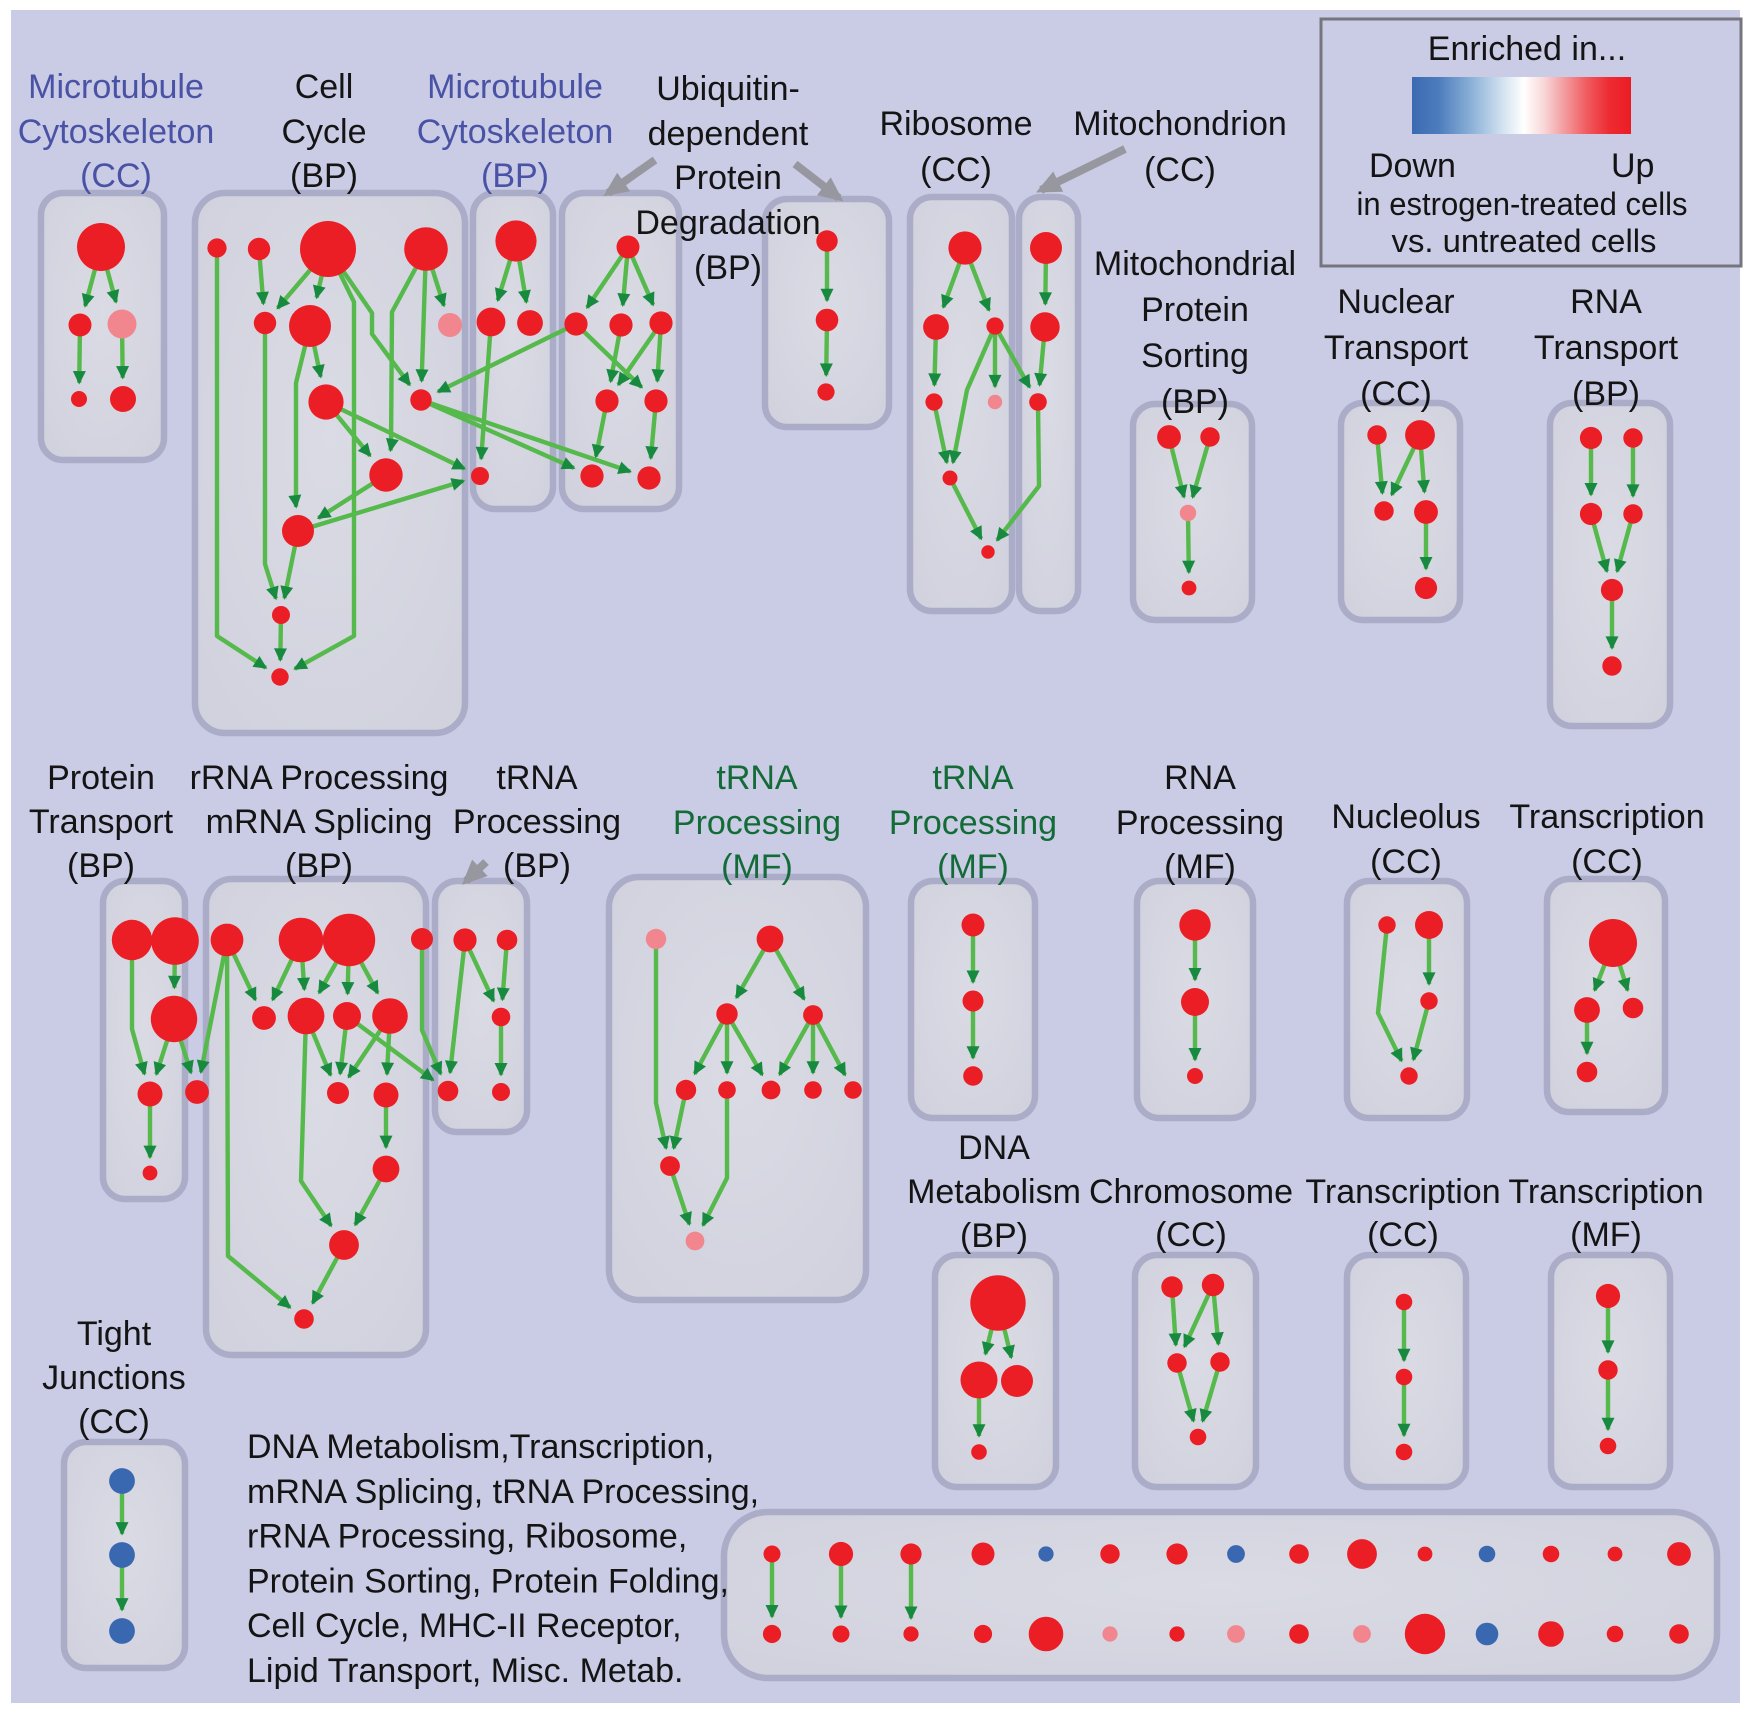  I want to click on svg-text: in estrogen-treated cells, so click(1522, 204).